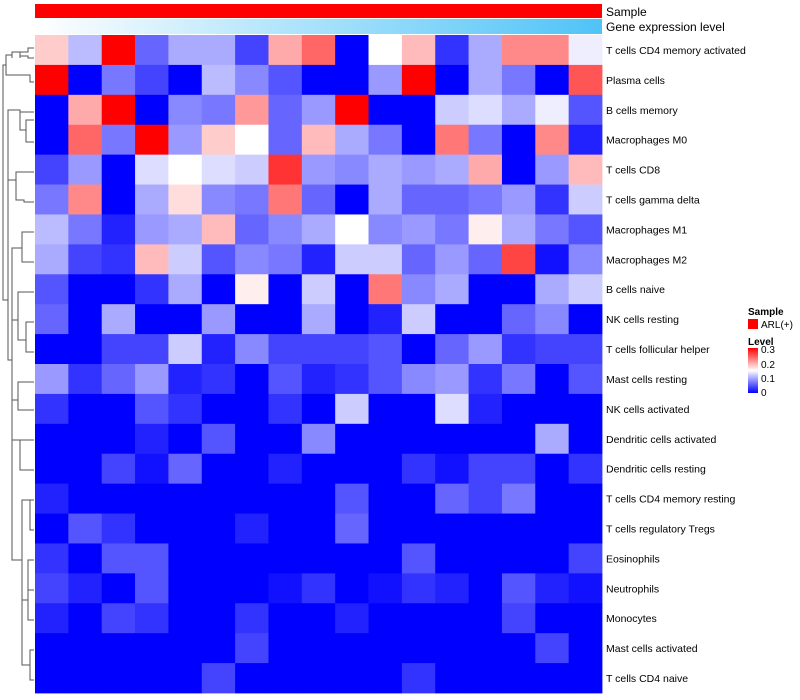 The height and width of the screenshot is (700, 800). What do you see at coordinates (631, 619) in the screenshot?
I see `row-label: Monocytes` at bounding box center [631, 619].